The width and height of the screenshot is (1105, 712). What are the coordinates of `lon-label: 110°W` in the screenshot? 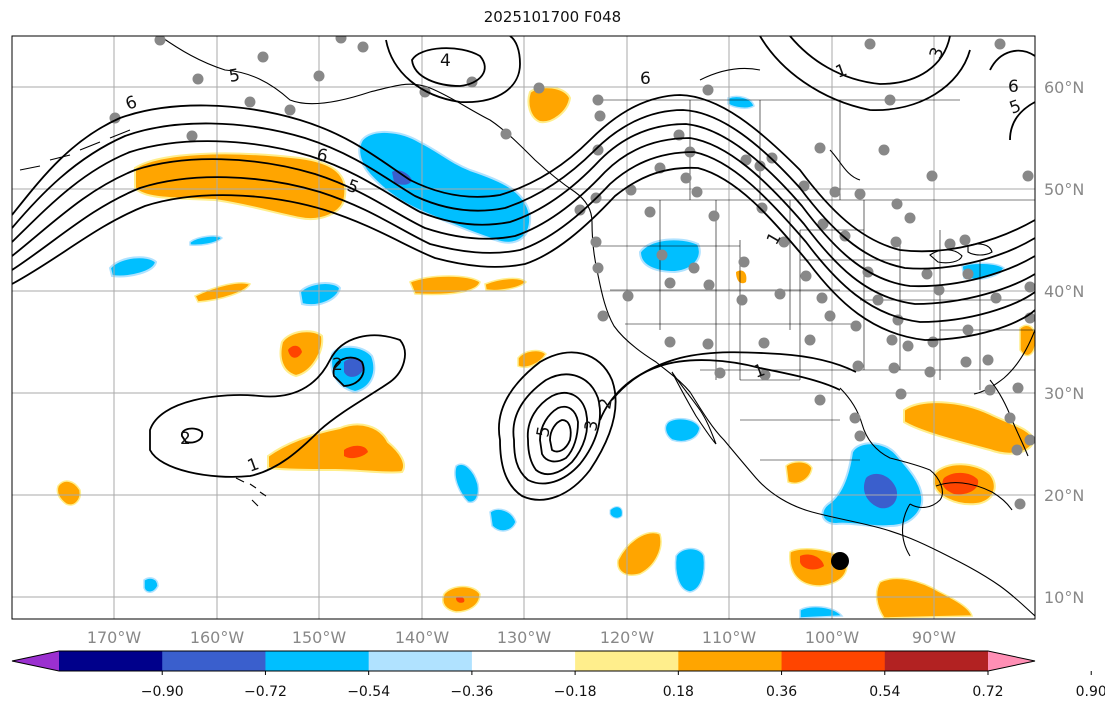 It's located at (729, 637).